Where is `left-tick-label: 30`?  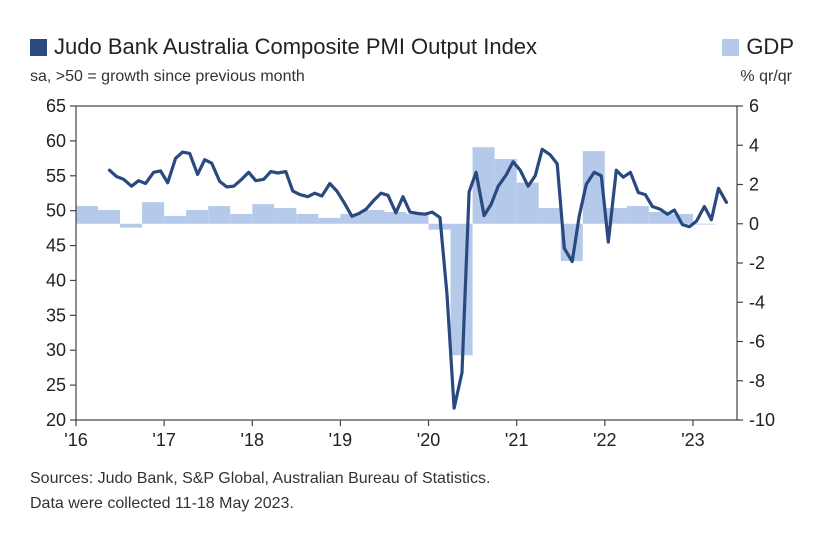 left-tick-label: 30 is located at coordinates (56, 350).